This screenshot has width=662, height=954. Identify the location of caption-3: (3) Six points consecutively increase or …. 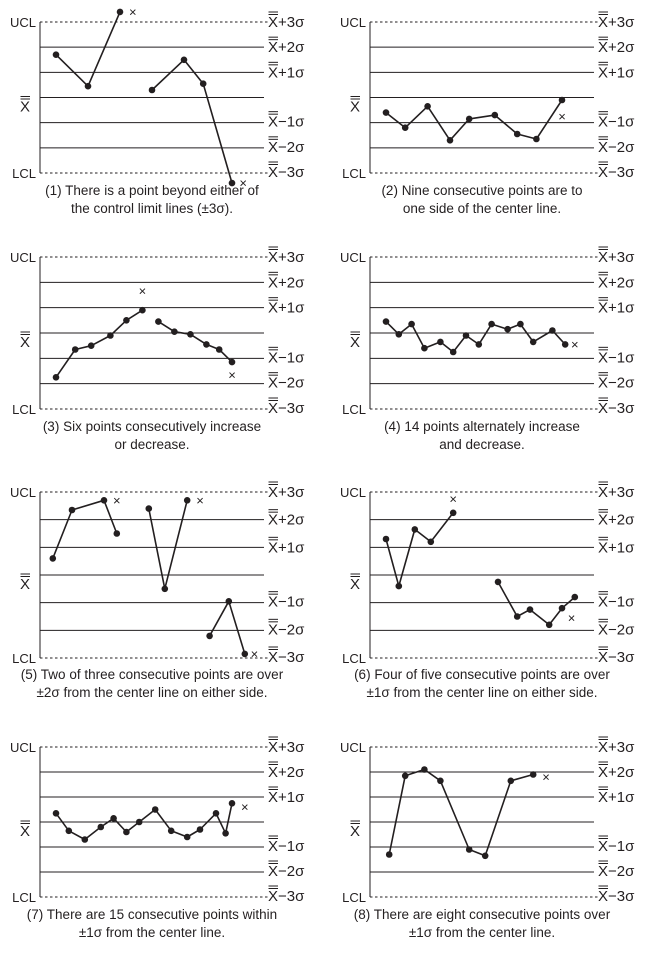
(152, 436).